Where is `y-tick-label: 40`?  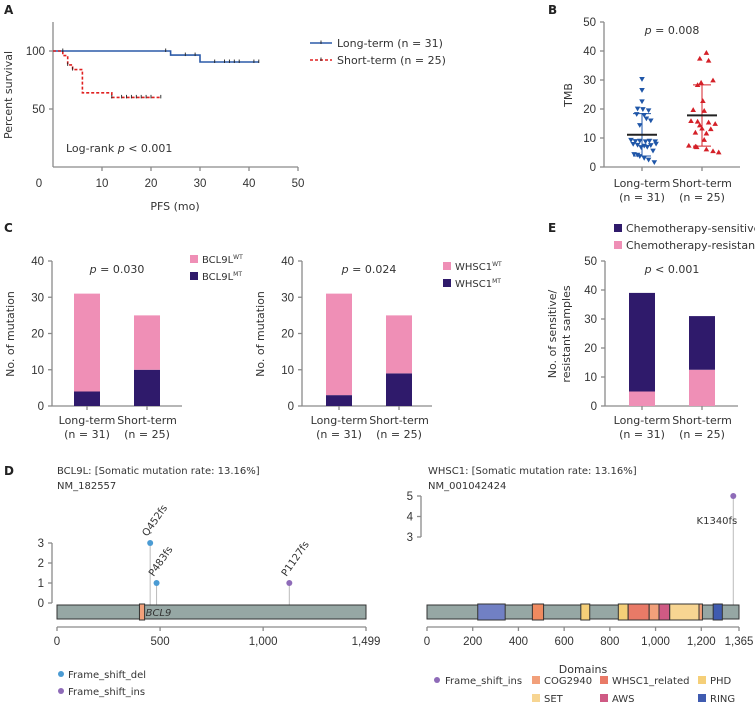
y-tick-label: 40 is located at coordinates (589, 52).